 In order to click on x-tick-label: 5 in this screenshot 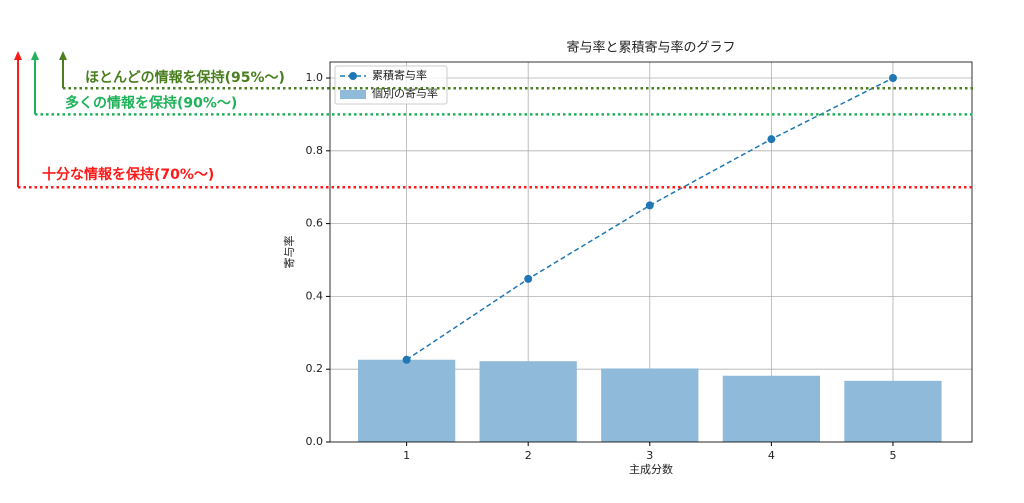, I will do `click(892, 455)`.